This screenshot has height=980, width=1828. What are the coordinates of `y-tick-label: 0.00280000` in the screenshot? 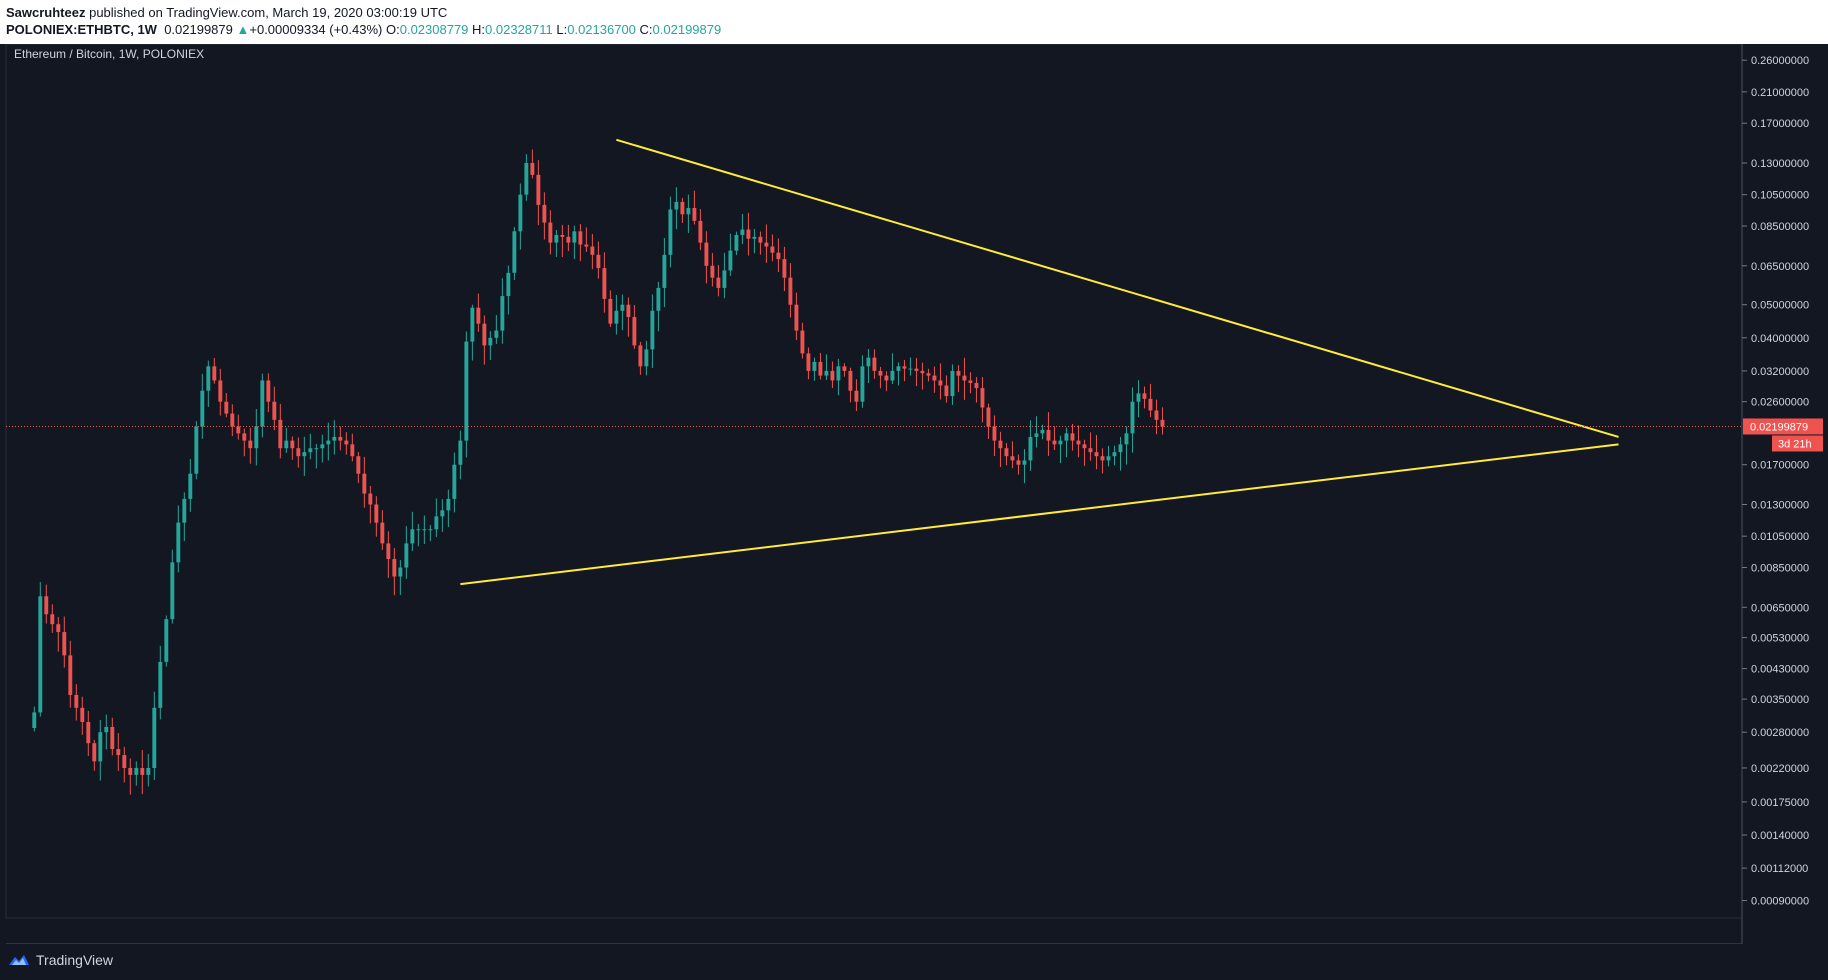 It's located at (1780, 733).